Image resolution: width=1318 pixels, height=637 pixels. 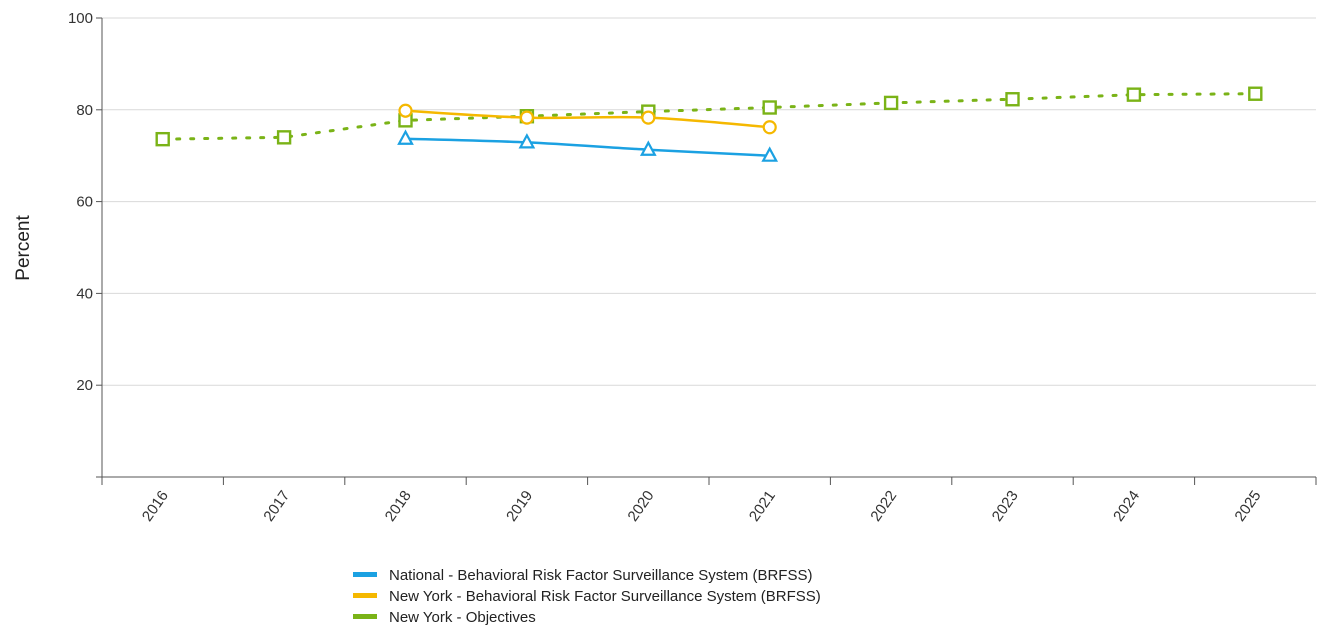 What do you see at coordinates (770, 154) in the screenshot?
I see `point-0-2021` at bounding box center [770, 154].